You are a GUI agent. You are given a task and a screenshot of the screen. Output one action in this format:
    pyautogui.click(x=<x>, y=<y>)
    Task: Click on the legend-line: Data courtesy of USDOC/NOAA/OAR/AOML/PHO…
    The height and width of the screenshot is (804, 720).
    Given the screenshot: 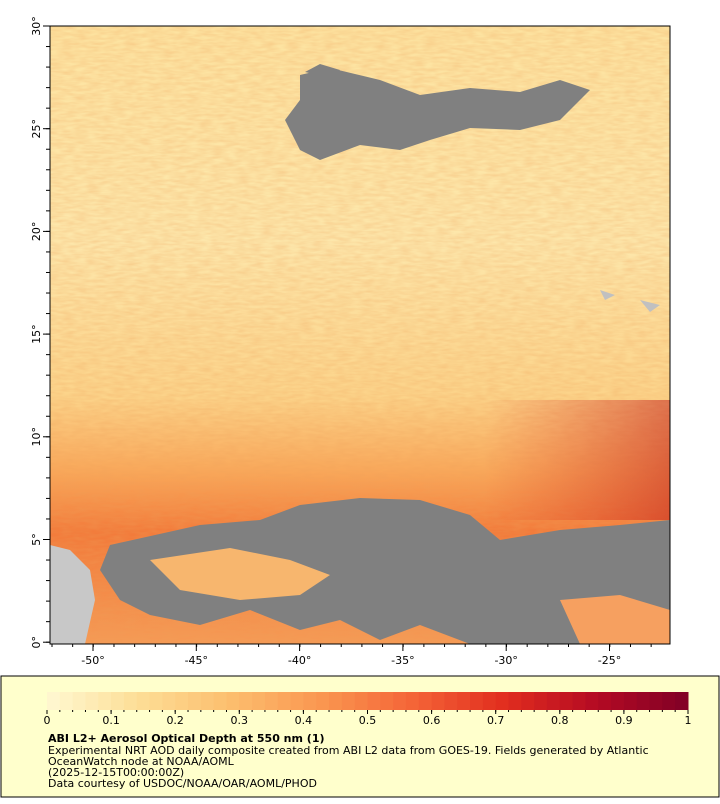 What is the action you would take?
    pyautogui.click(x=182, y=783)
    